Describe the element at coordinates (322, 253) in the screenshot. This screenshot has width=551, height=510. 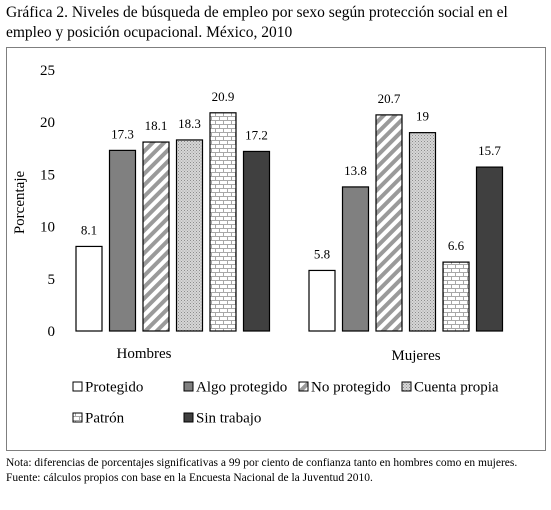
I see `data-label: 5.8` at that location.